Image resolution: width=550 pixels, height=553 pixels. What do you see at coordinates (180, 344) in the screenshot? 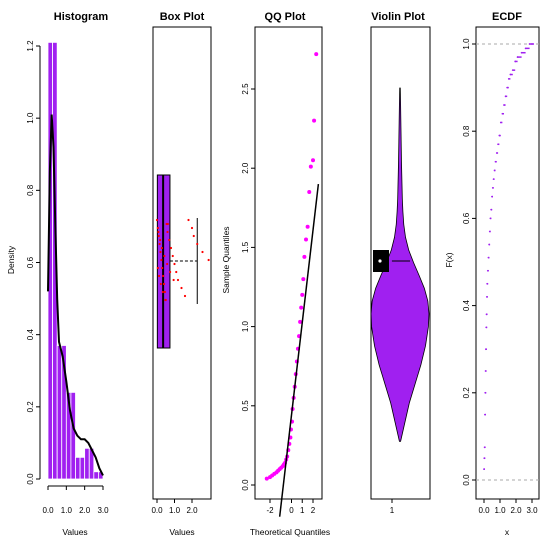
I see `boxplot-plot-area: 0.0 1.0 2.0` at bounding box center [180, 344].